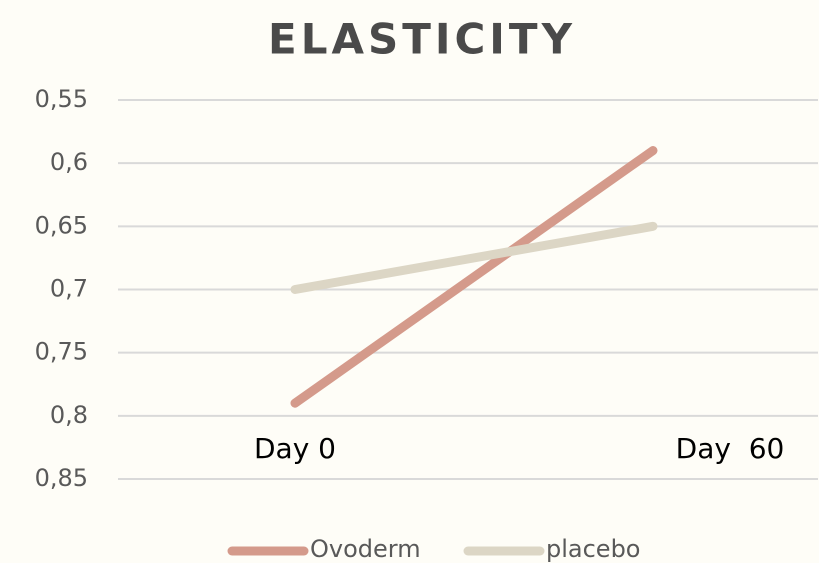  I want to click on y-tick-label: 0,75, so click(61, 352).